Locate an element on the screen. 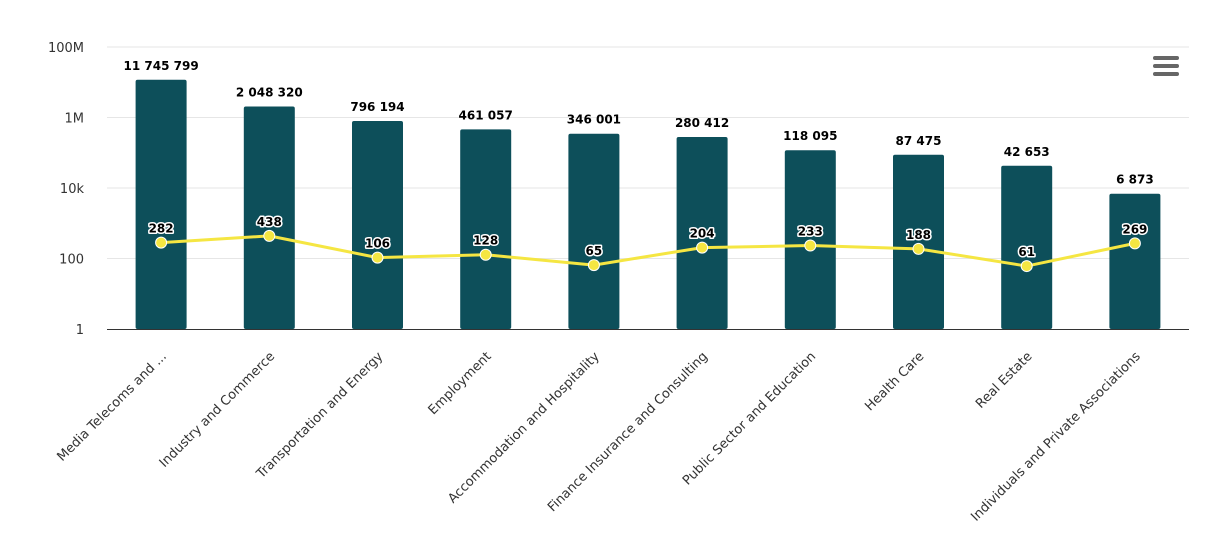 The width and height of the screenshot is (1207, 559). bar-value-label: 11 745 799 is located at coordinates (161, 66).